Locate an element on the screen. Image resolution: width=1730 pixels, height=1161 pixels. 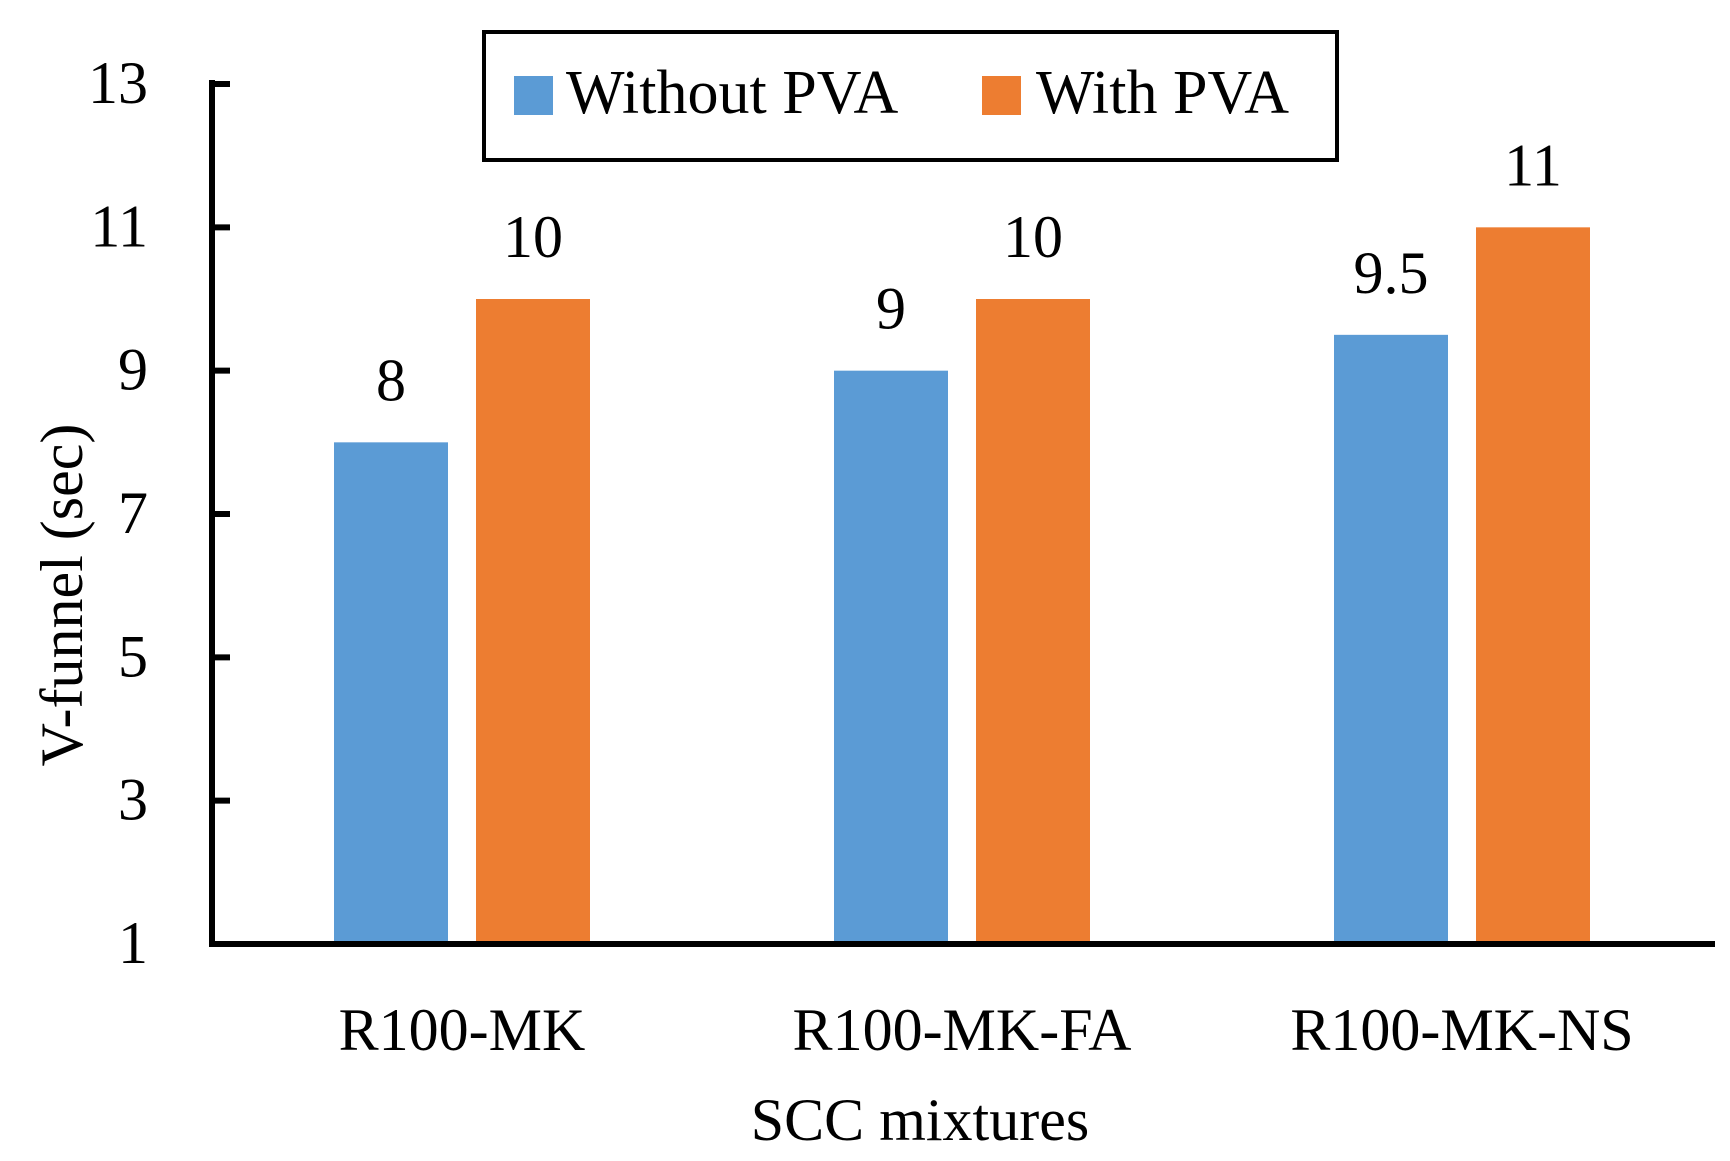
legend-label-with-pva: With PVA is located at coordinates (1162, 93).